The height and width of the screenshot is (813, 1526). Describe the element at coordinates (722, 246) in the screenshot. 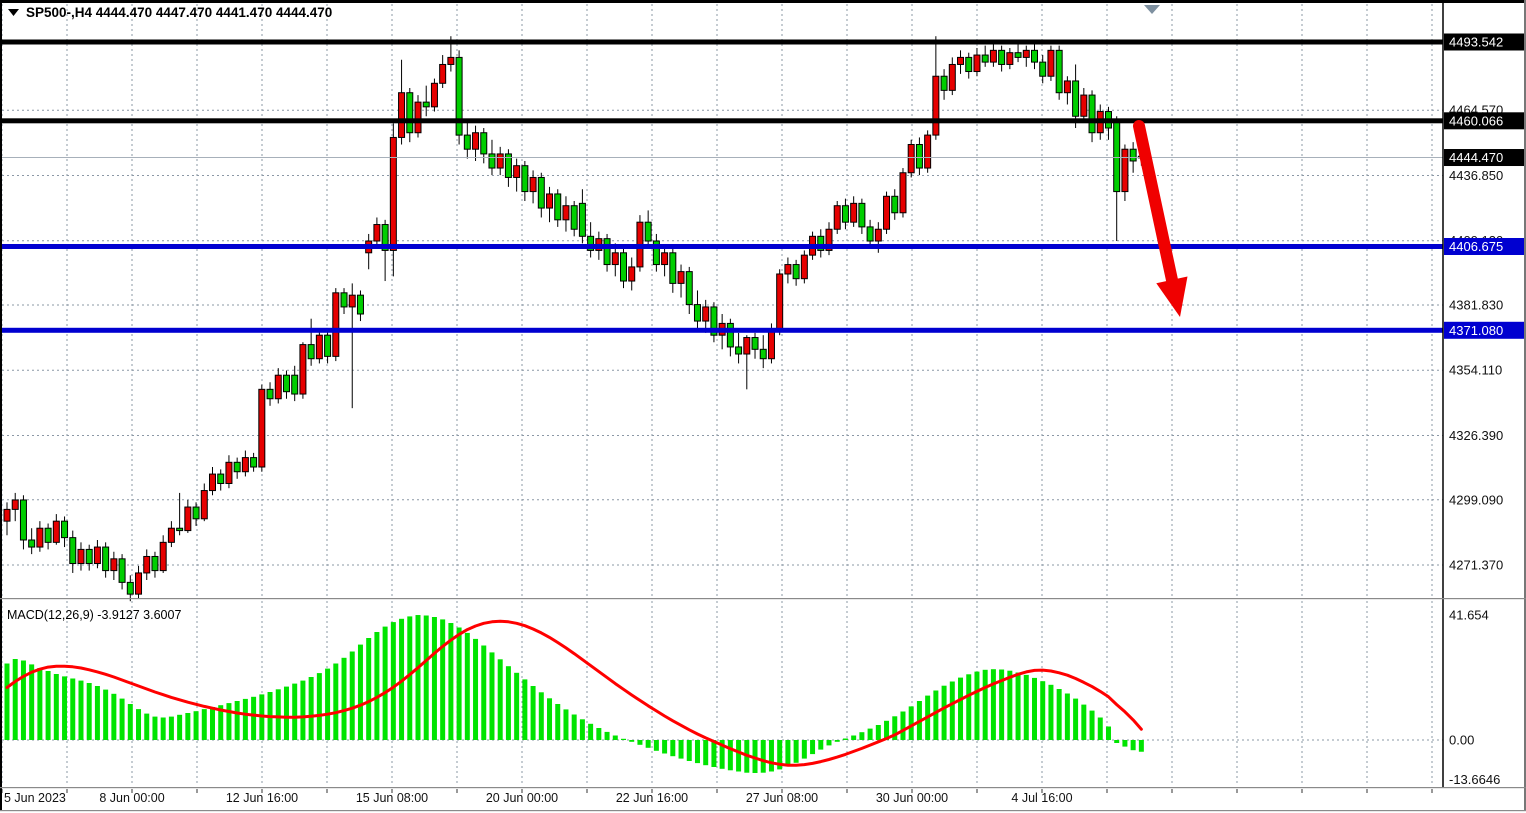

I see `hline-4406.675` at that location.